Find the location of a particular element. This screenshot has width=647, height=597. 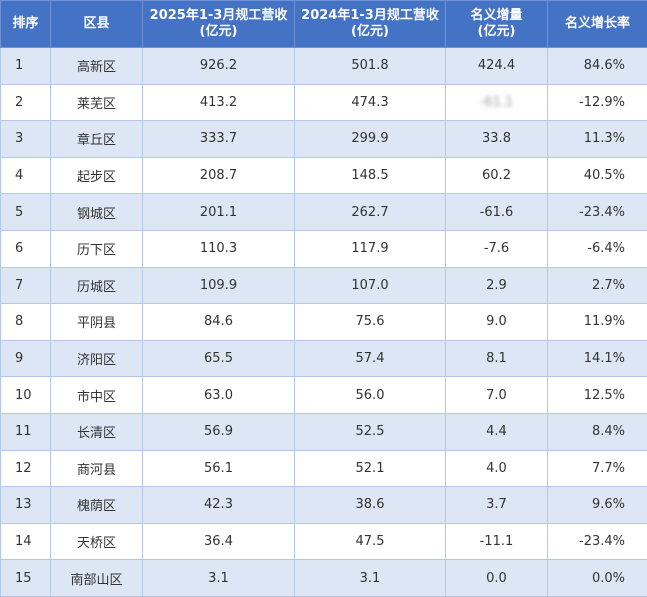

header-revenue-2025-unit: (亿元) is located at coordinates (218, 32).